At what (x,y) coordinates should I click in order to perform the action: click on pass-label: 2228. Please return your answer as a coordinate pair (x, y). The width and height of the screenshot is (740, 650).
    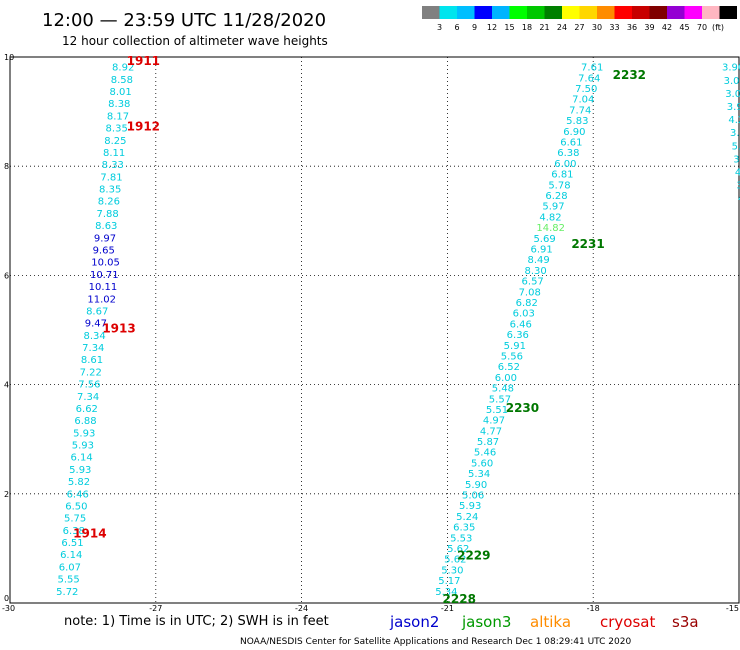
    Looking at the image, I should click on (459, 599).